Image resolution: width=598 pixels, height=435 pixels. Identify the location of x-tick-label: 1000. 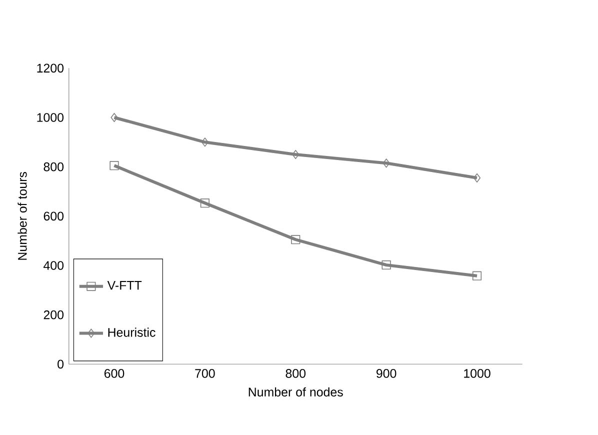
(477, 373).